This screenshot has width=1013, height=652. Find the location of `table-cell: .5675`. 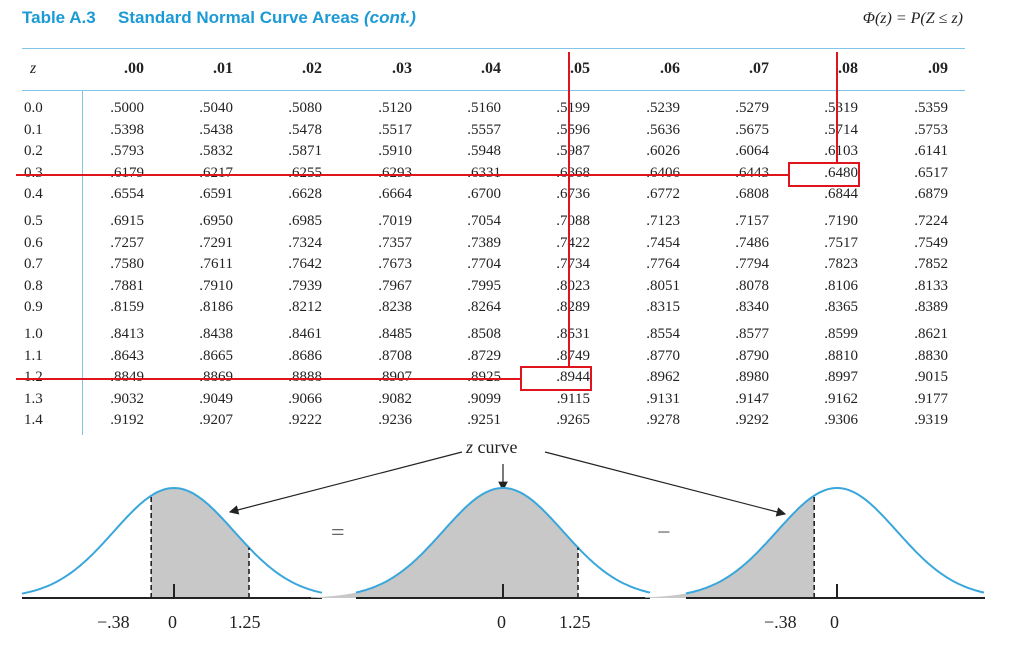

table-cell: .5675 is located at coordinates (752, 129).